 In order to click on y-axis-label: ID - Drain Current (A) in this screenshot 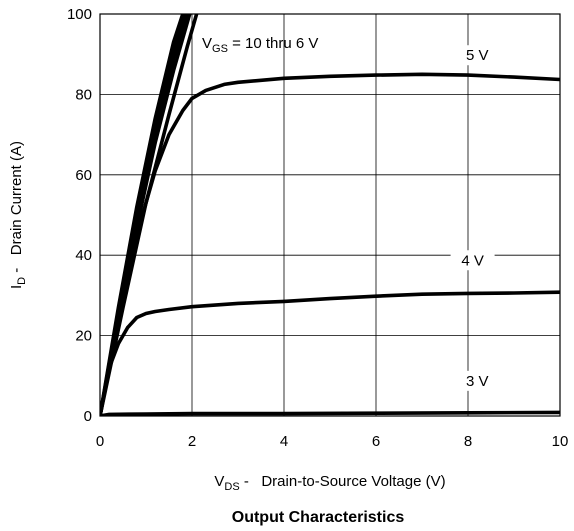, I will do `click(18, 215)`.